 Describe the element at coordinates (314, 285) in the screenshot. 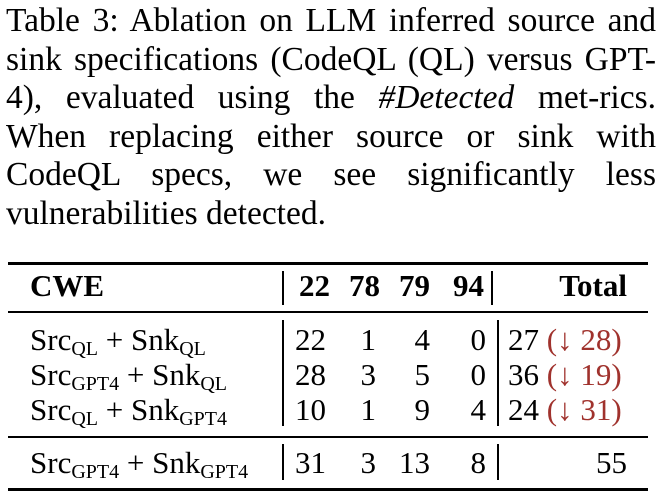

I see `header-cwe-22: 22` at that location.